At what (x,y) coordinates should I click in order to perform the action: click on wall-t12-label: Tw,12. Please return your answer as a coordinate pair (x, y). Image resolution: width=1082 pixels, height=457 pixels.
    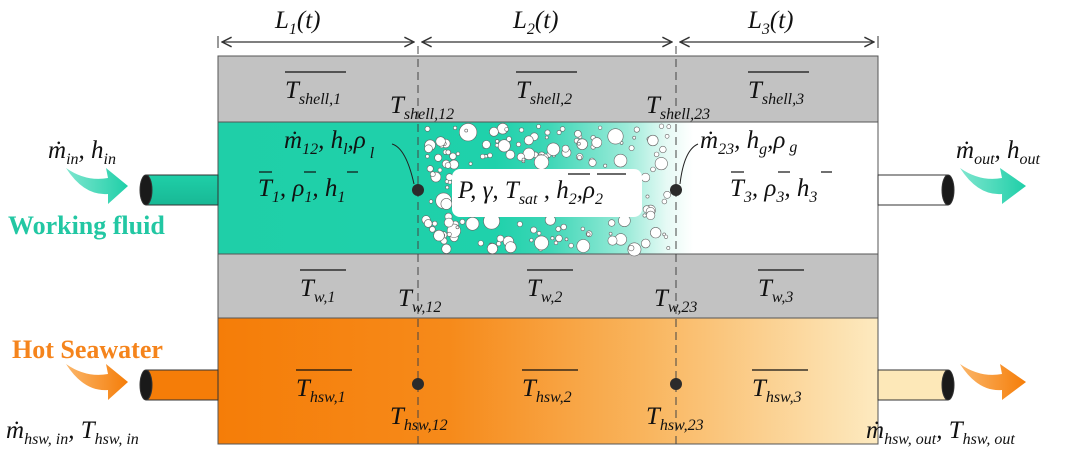
    Looking at the image, I should click on (419, 300).